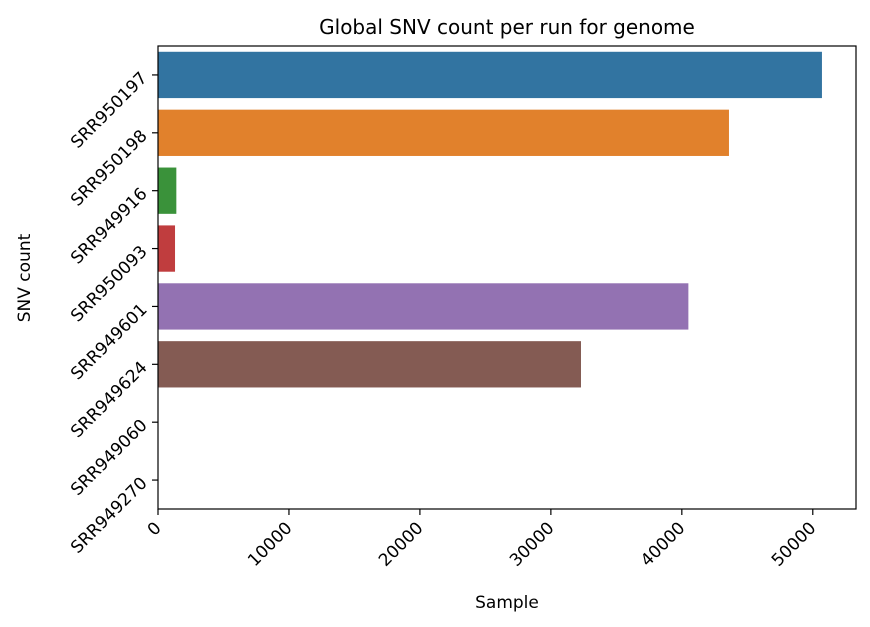 The height and width of the screenshot is (627, 870). What do you see at coordinates (794, 544) in the screenshot?
I see `x-tick-label: 50000` at bounding box center [794, 544].